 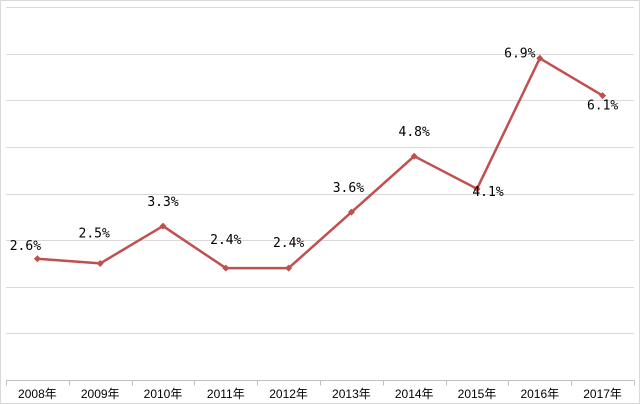 What do you see at coordinates (519, 53) in the screenshot?
I see `data-label: 6.9%` at bounding box center [519, 53].